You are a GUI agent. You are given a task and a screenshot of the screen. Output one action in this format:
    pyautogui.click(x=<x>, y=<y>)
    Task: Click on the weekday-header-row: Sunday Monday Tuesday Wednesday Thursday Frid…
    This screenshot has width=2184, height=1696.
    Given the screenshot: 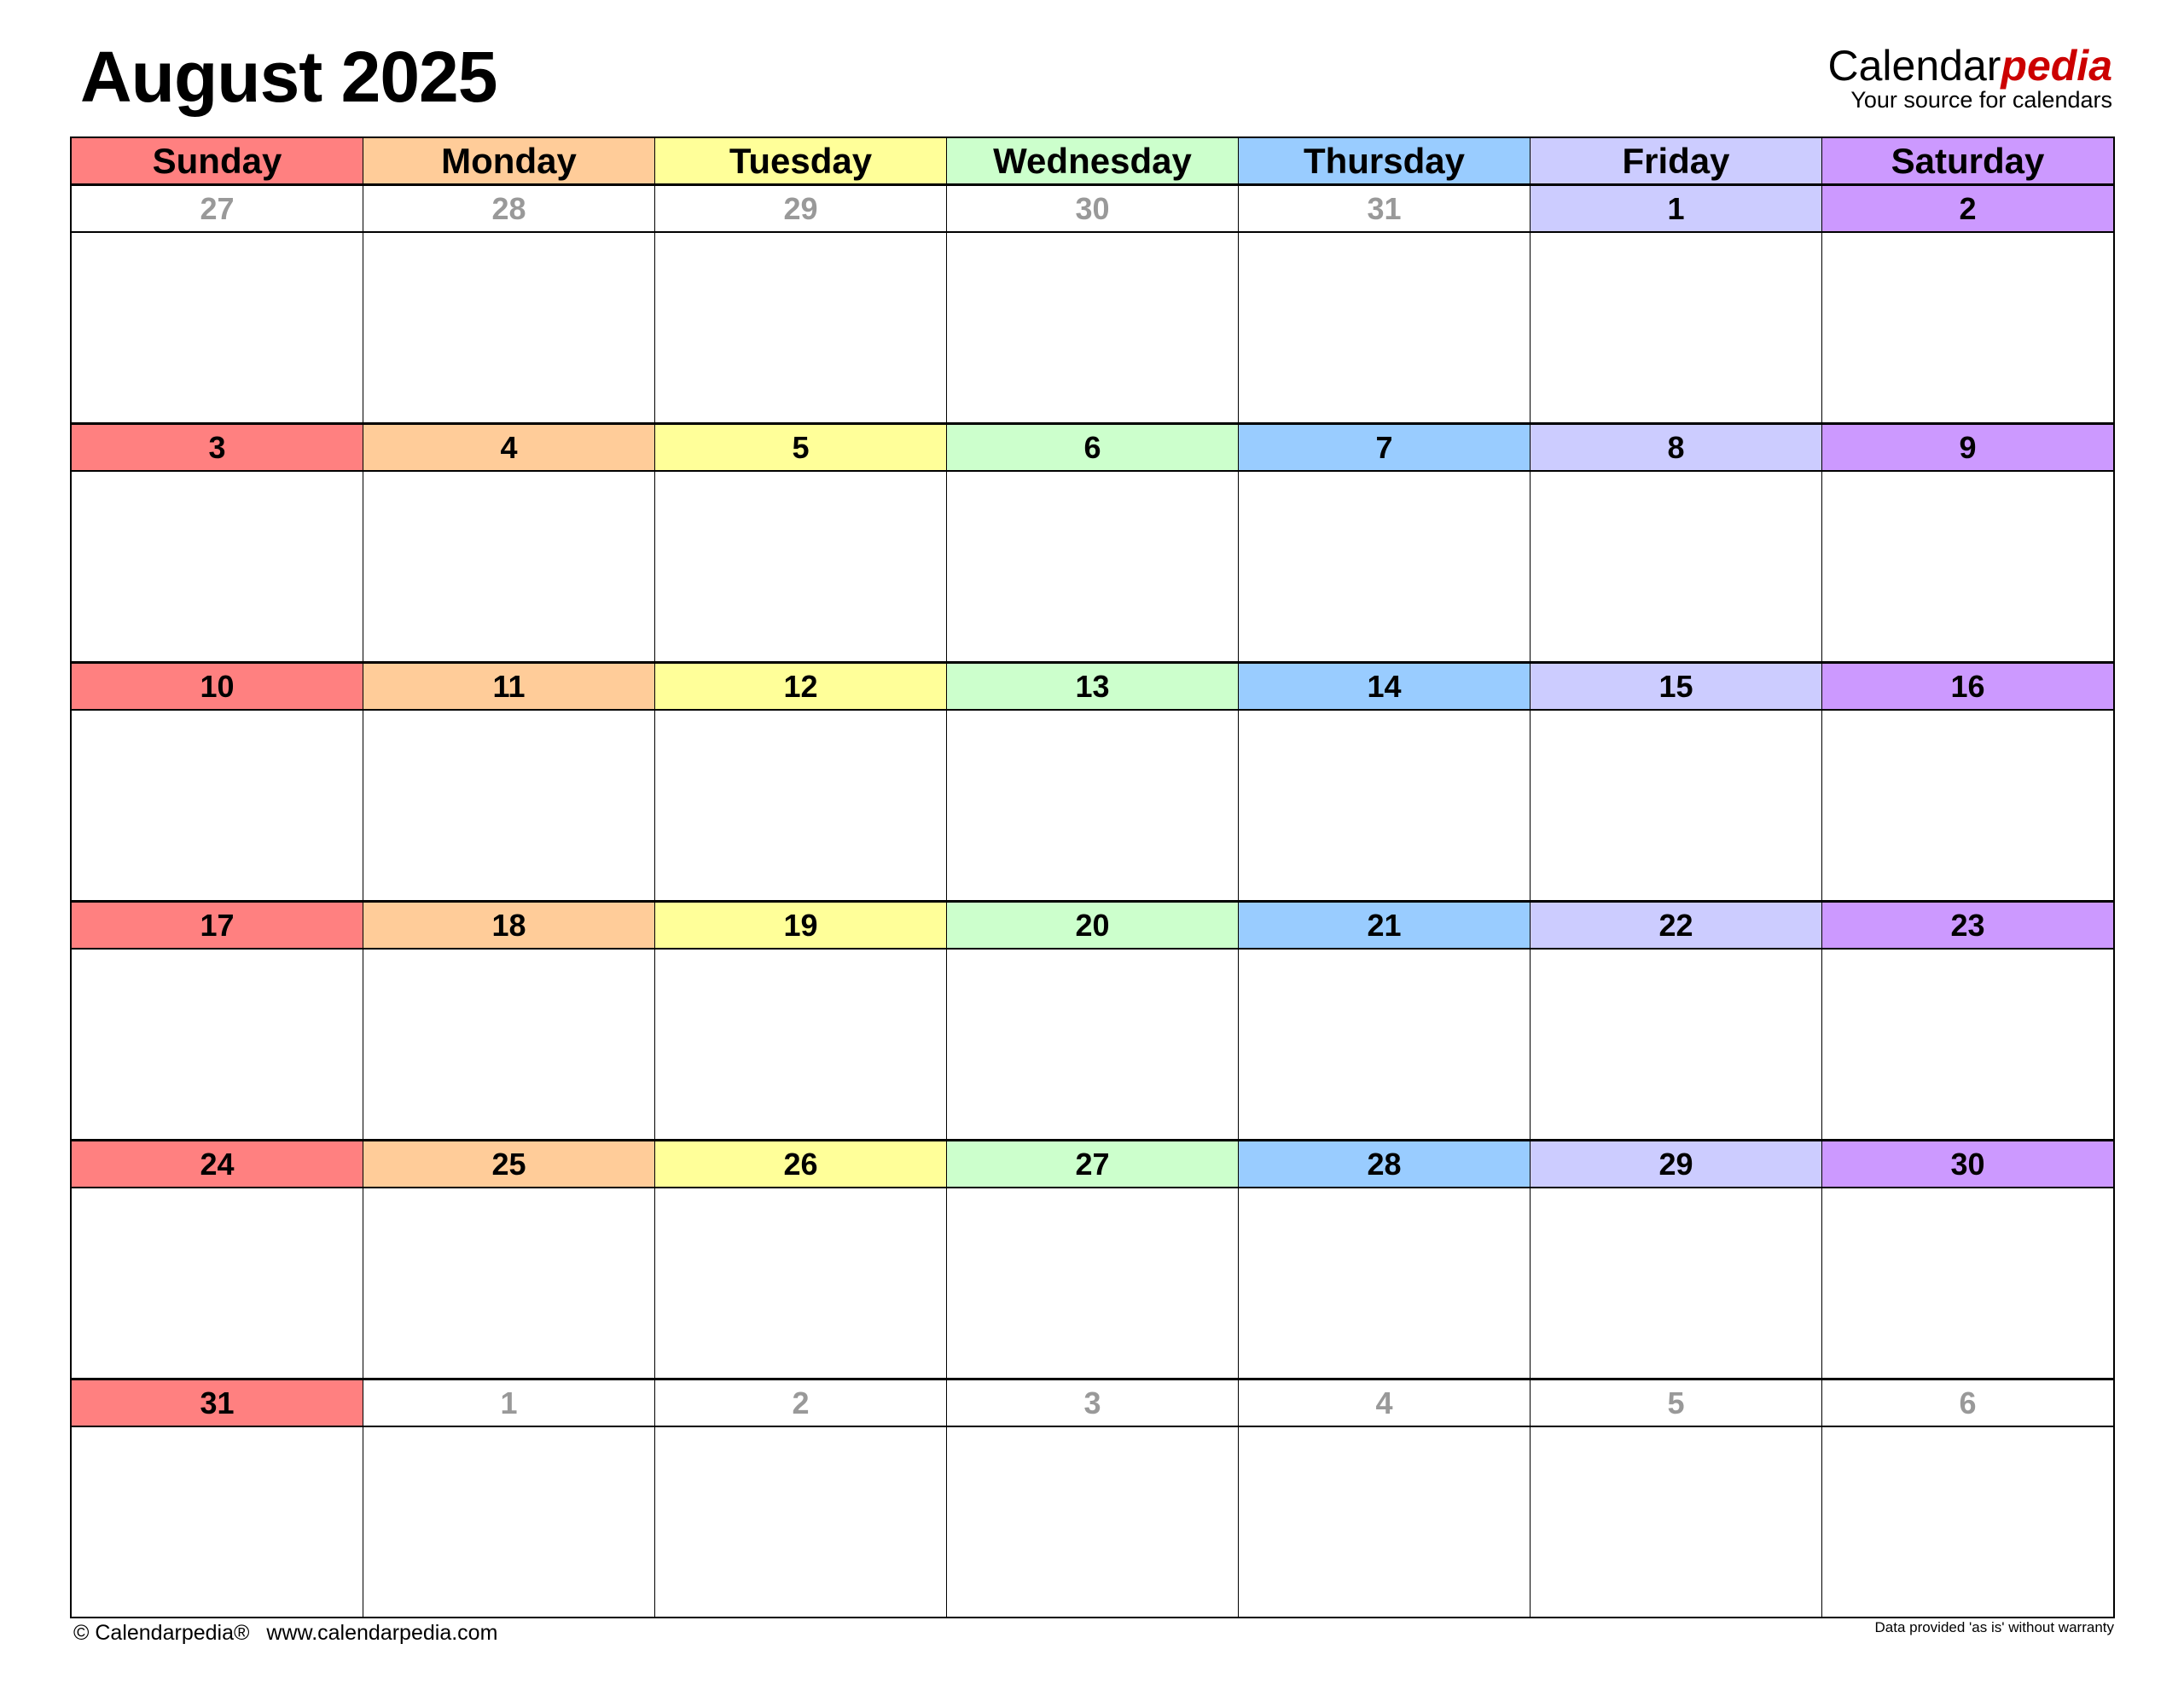 What is the action you would take?
    pyautogui.click(x=1093, y=162)
    